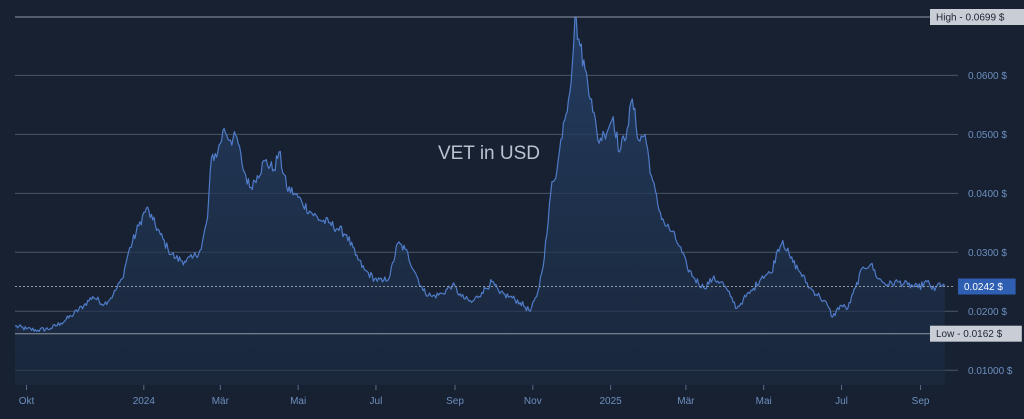 This screenshot has width=1024, height=419. I want to click on y-tick-label: 0.0200 $, so click(987, 312).